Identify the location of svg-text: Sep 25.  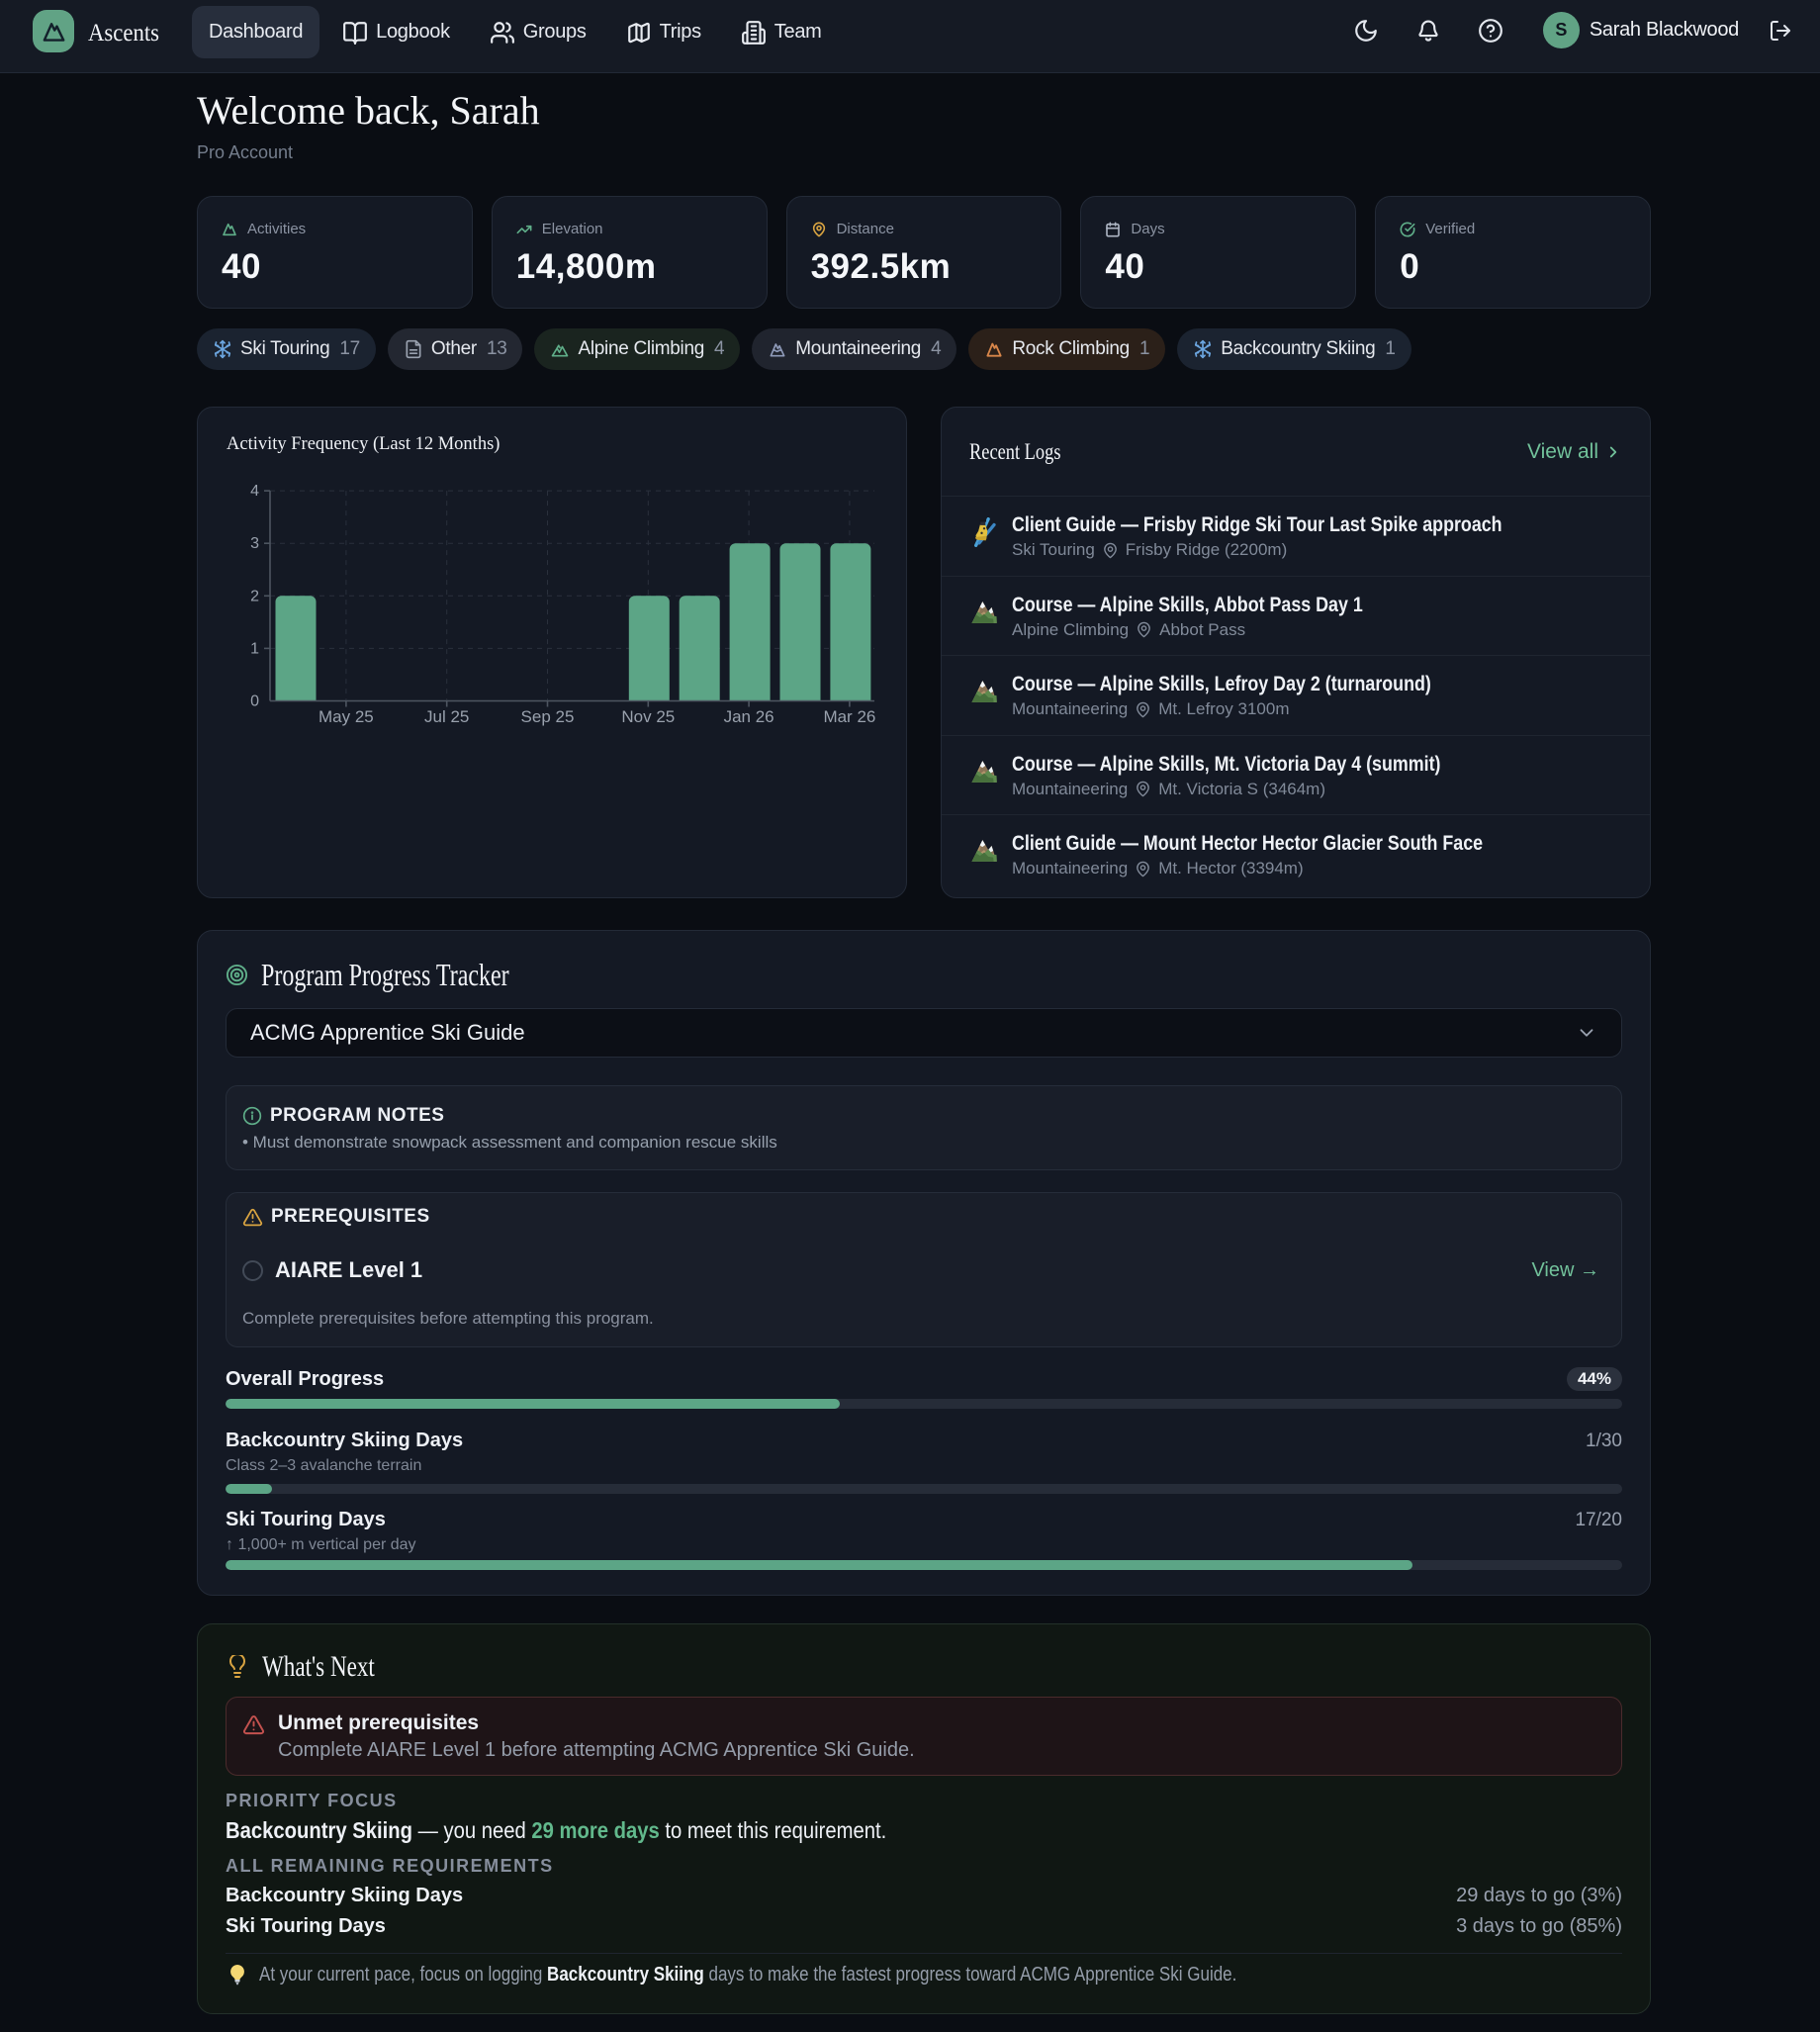
(548, 716).